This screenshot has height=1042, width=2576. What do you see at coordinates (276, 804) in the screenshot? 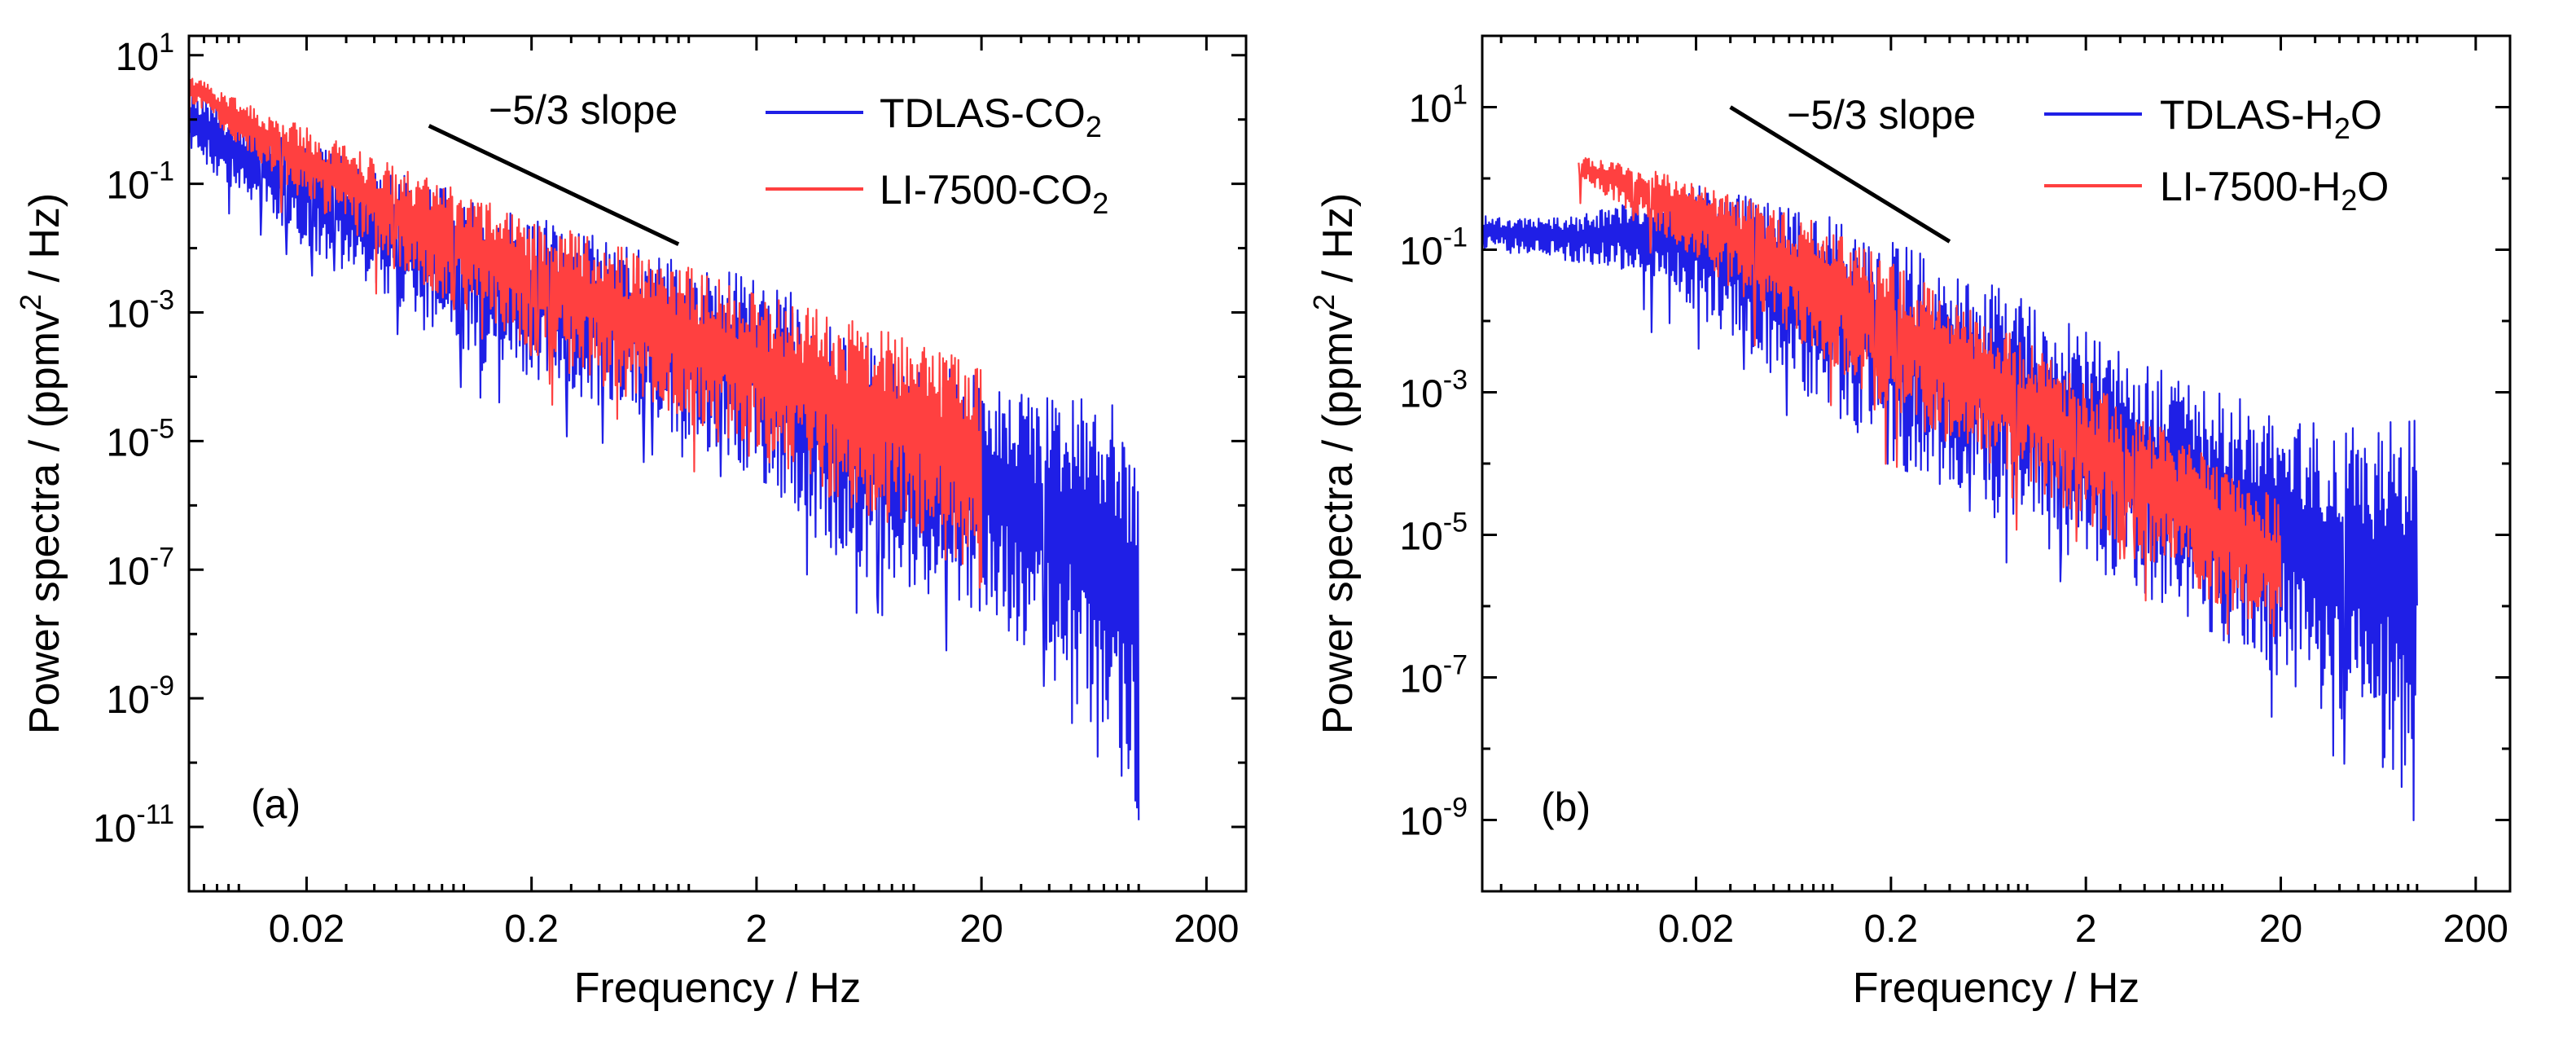
I see `panel-label-a: (a)` at bounding box center [276, 804].